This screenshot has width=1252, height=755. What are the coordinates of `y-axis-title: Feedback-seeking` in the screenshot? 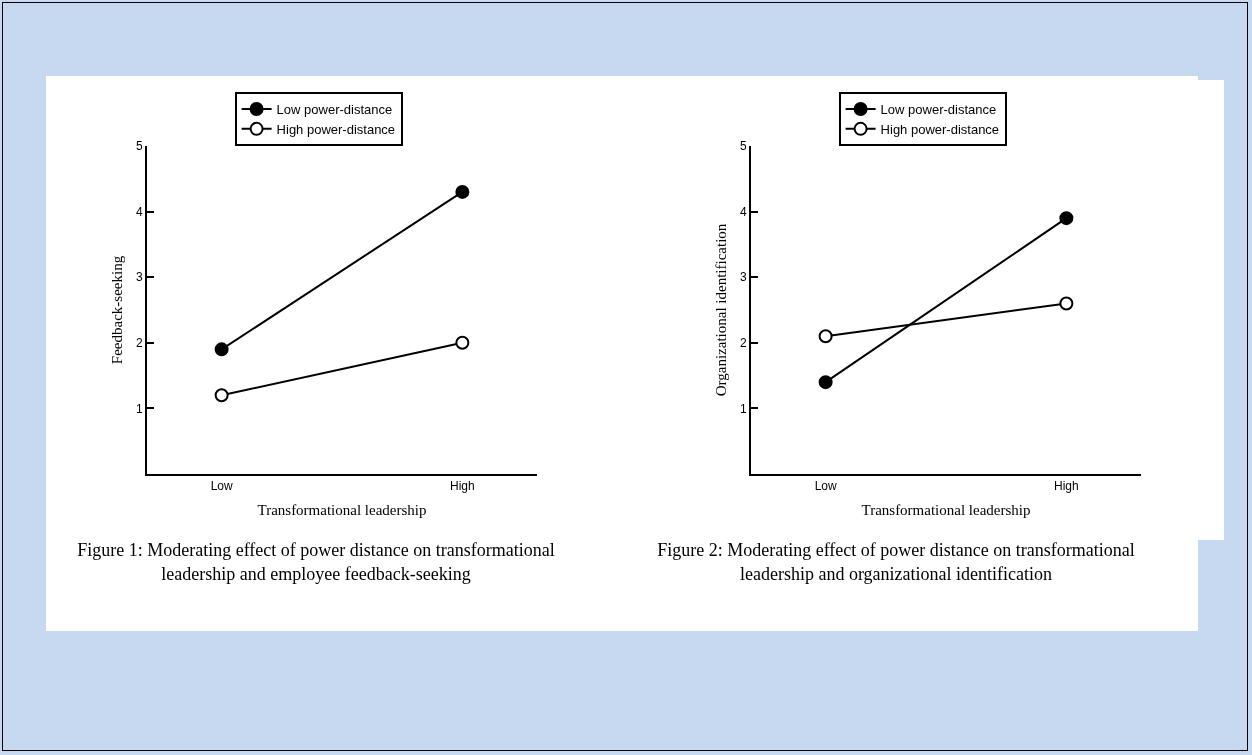 It's located at (116, 310).